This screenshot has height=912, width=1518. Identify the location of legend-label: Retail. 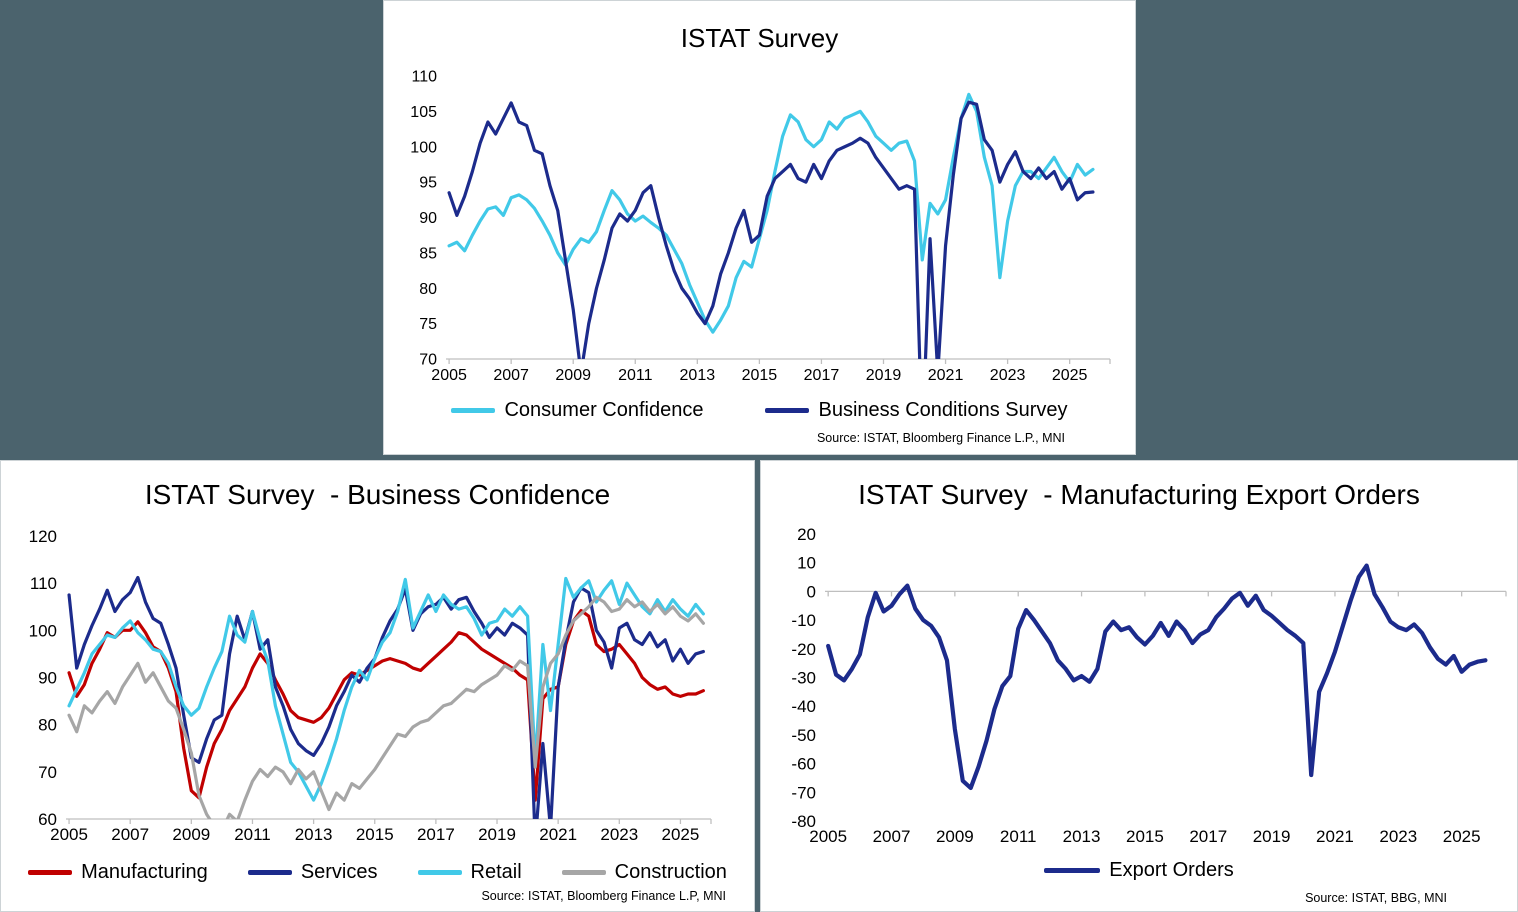
(496, 872).